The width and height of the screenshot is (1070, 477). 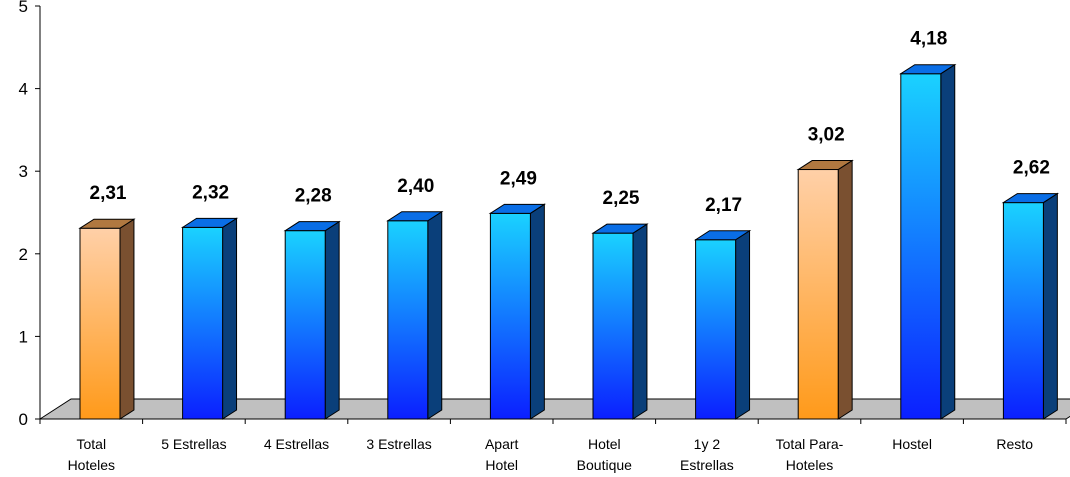 I want to click on data-label: 2,40, so click(x=415, y=186).